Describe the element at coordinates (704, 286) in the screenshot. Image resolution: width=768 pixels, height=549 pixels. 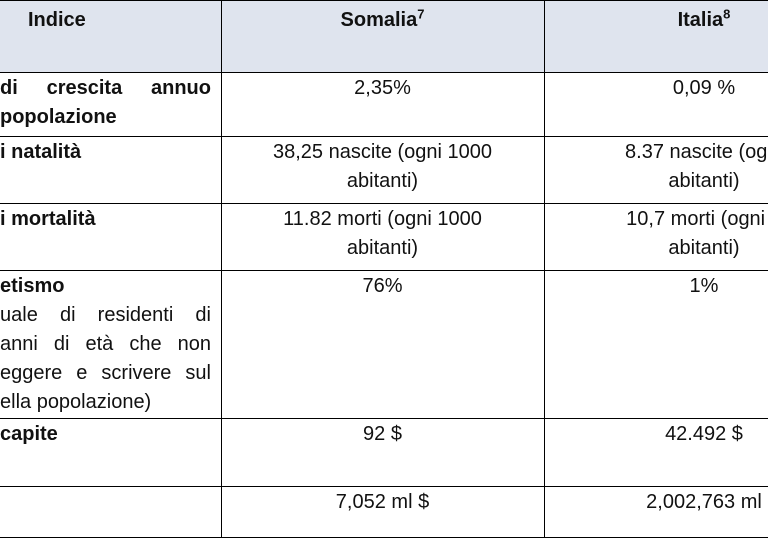
I see `value-line: 1%` at that location.